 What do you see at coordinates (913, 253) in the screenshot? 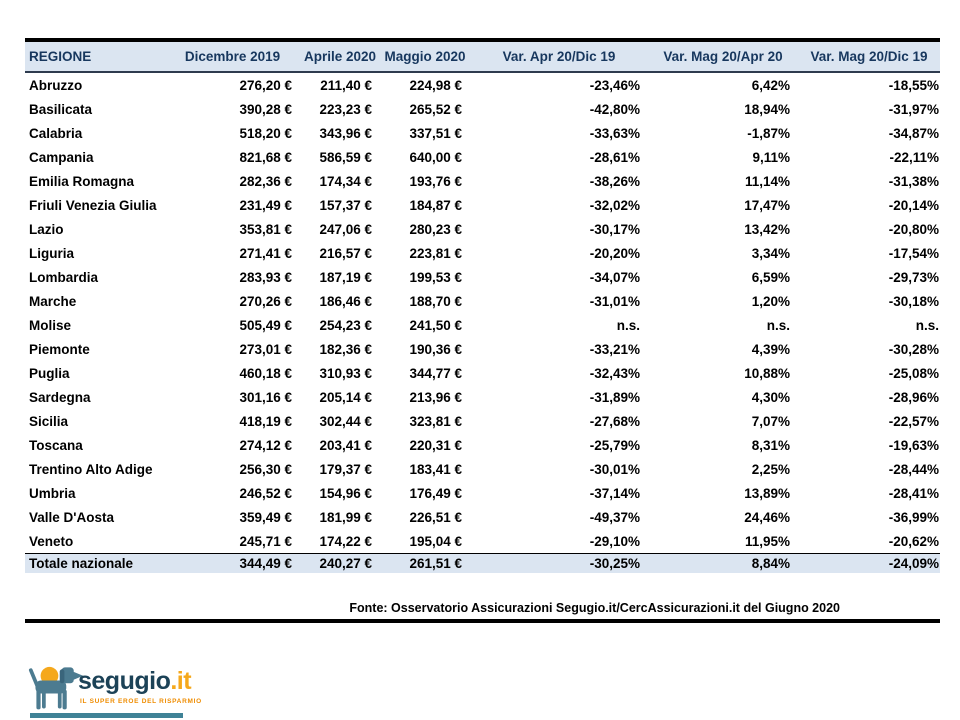
I see `value-cell: -17,54%` at bounding box center [913, 253].